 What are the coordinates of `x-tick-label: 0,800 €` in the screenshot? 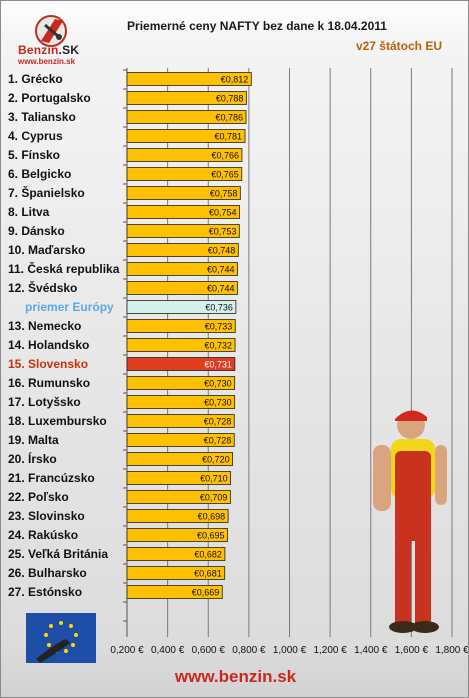 It's located at (249, 650).